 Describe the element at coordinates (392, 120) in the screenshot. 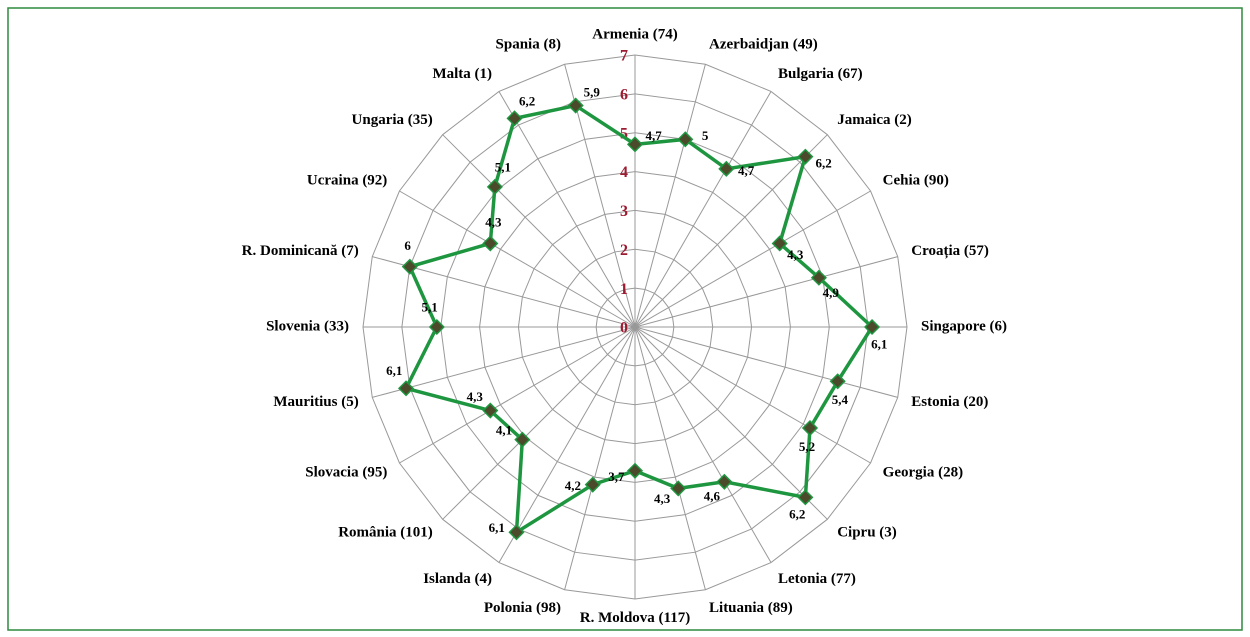

I see `category-label: Ungaria (35)` at that location.